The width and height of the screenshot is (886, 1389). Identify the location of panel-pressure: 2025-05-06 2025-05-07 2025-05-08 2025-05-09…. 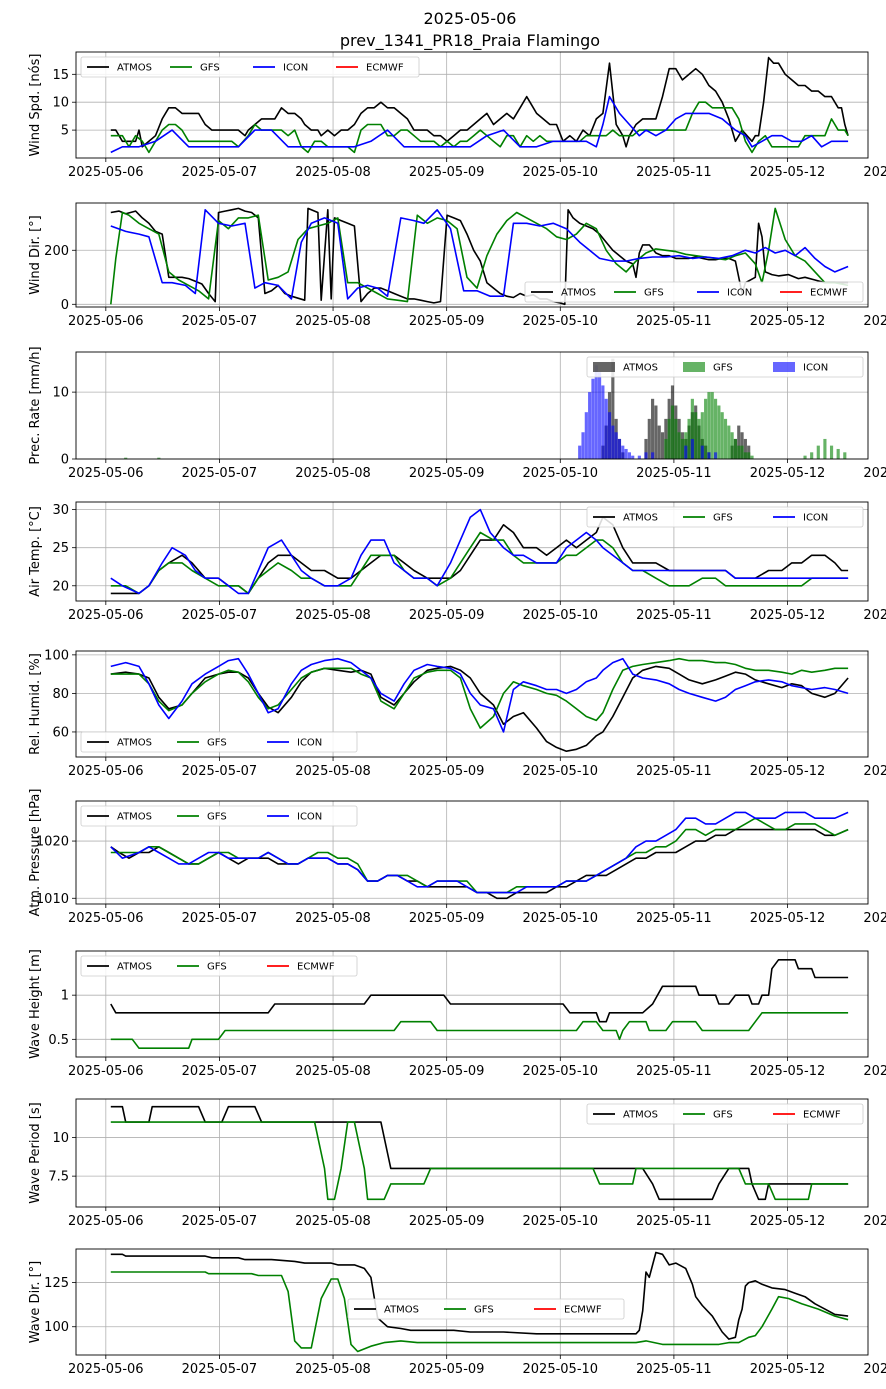
(457, 857).